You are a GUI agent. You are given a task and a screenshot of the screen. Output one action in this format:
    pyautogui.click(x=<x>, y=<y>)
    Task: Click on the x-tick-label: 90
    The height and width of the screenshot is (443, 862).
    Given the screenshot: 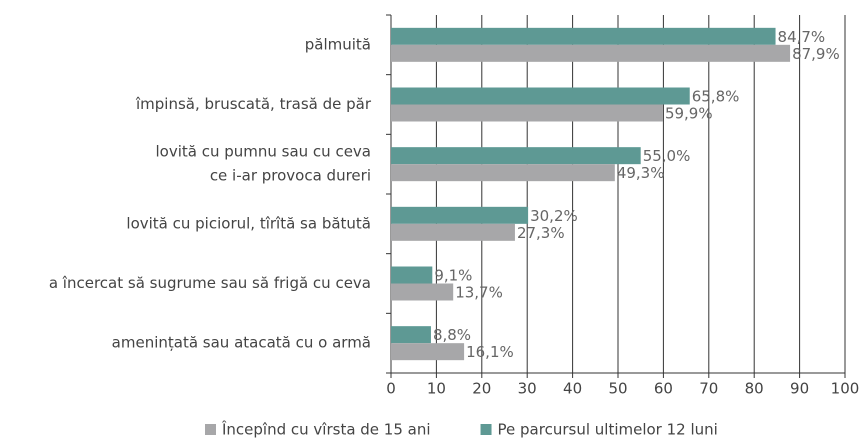 What is the action you would take?
    pyautogui.click(x=799, y=389)
    